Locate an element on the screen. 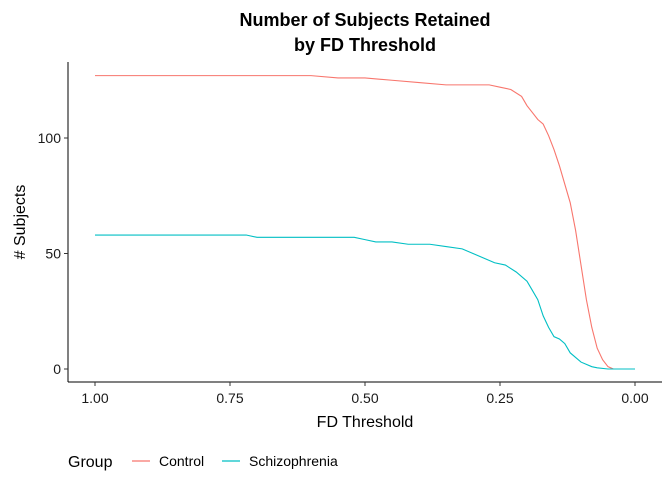  legend: Group Control Schizophrenia is located at coordinates (203, 462).